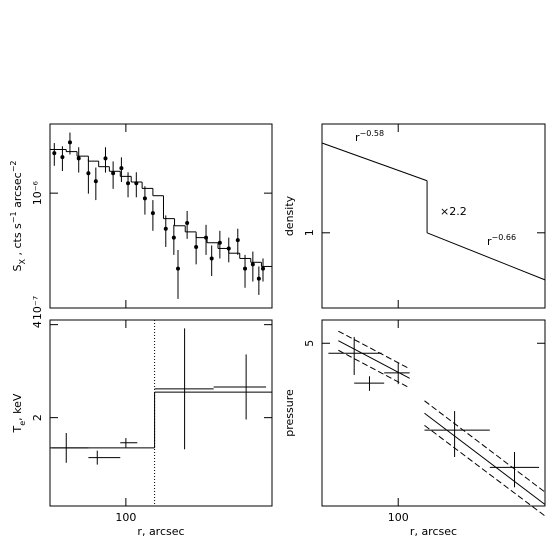  What do you see at coordinates (17, 429) in the screenshot?
I see `y-axis-label-part: T` at bounding box center [17, 429].